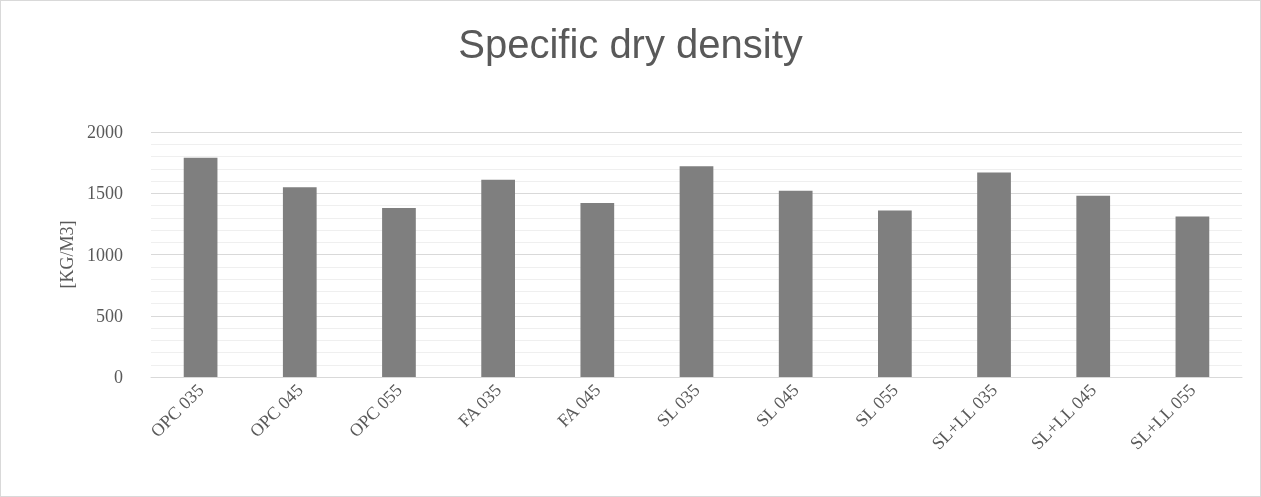 The image size is (1261, 497). What do you see at coordinates (67, 254) in the screenshot?
I see `y-axis-title: [KG/M3]` at bounding box center [67, 254].